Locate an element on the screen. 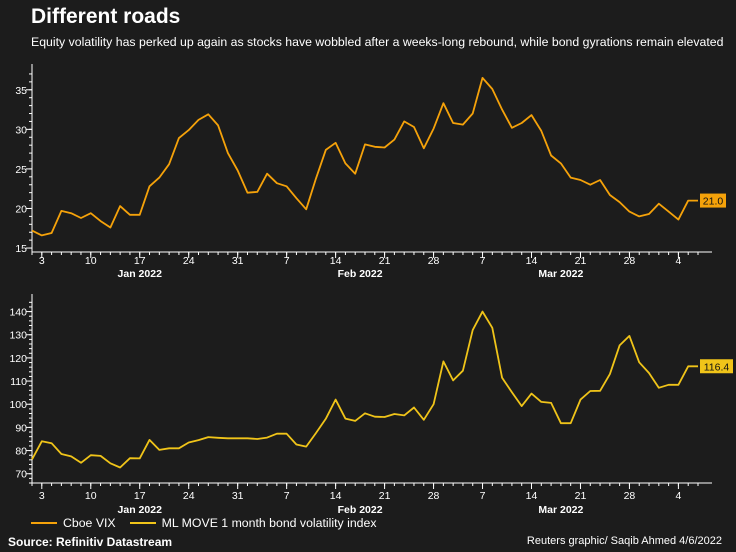 The width and height of the screenshot is (736, 552). y-tick-label: 15 is located at coordinates (21, 249).